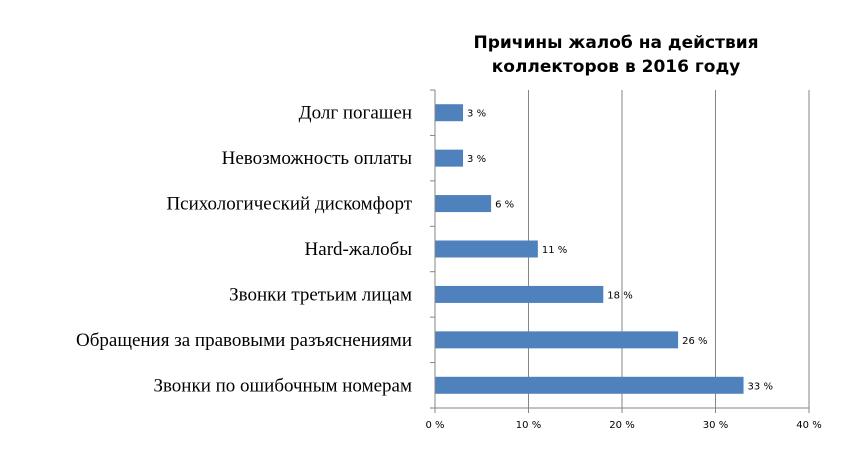  I want to click on x-tick-label-20: 20 %, so click(621, 425).